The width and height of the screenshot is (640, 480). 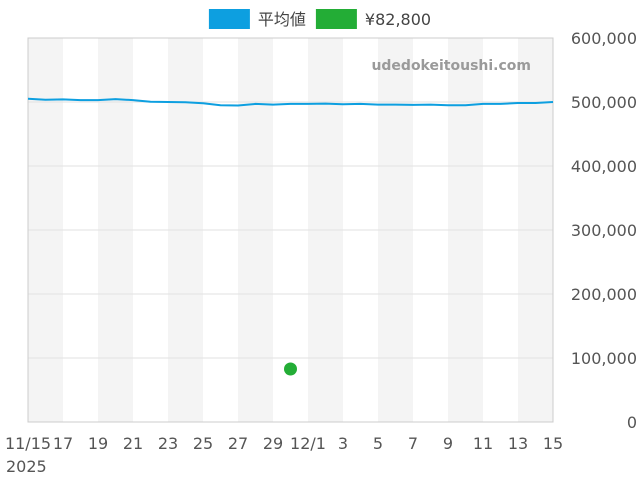 What do you see at coordinates (290, 102) in the screenshot?
I see `series-line-average` at bounding box center [290, 102].